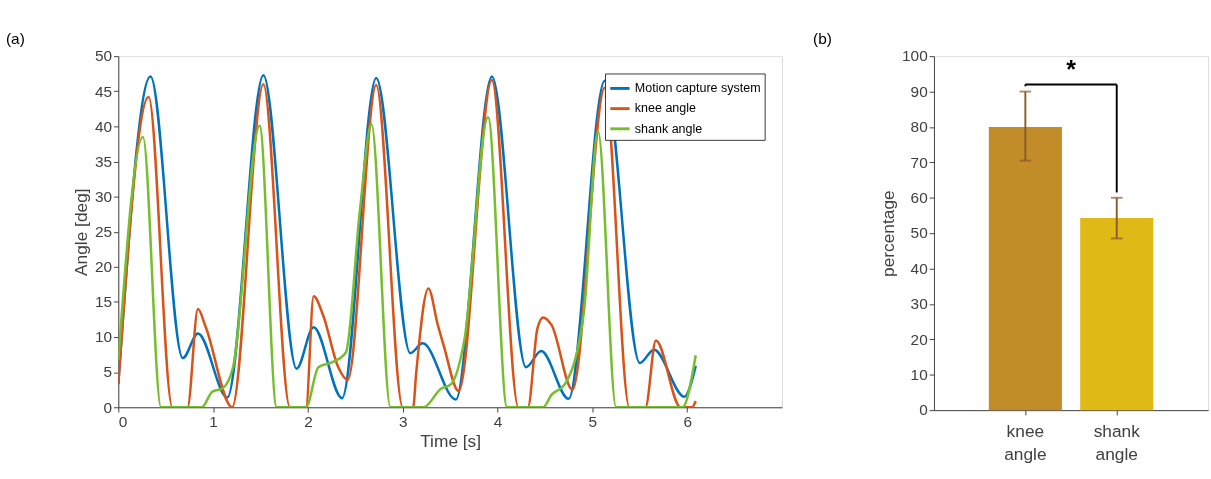 The height and width of the screenshot is (479, 1211). I want to click on x-tick-label: shank angle, so click(1117, 442).